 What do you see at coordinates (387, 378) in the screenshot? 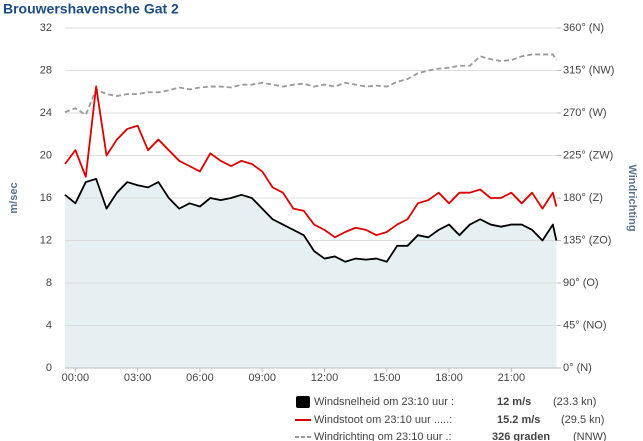
I see `x-tick-label: 15:00` at bounding box center [387, 378].